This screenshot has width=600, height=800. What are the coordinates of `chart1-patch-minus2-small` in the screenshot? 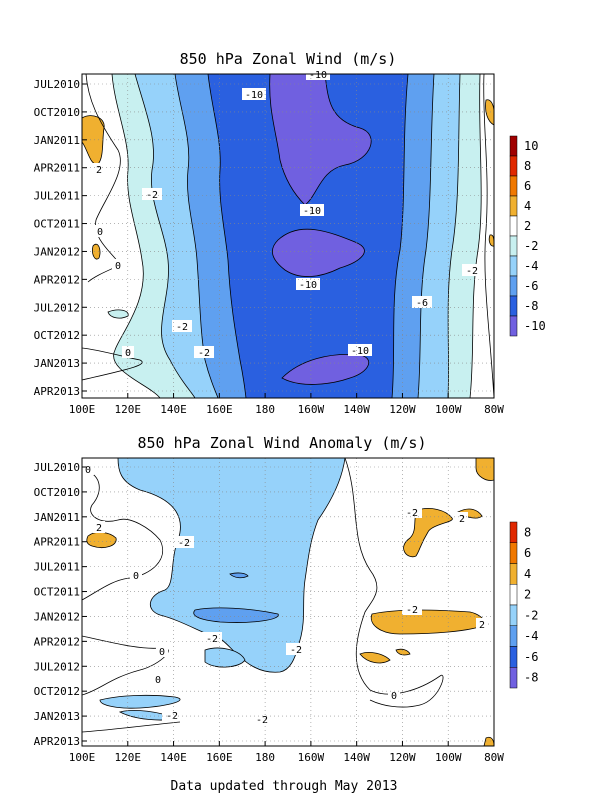 It's located at (118, 314).